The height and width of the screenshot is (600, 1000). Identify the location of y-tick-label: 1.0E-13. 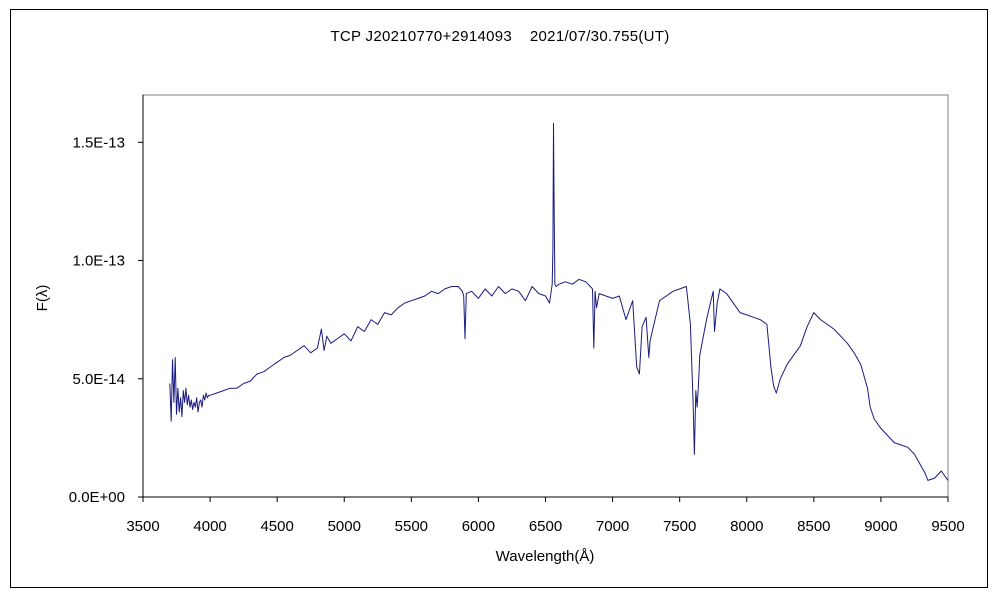
(98, 261).